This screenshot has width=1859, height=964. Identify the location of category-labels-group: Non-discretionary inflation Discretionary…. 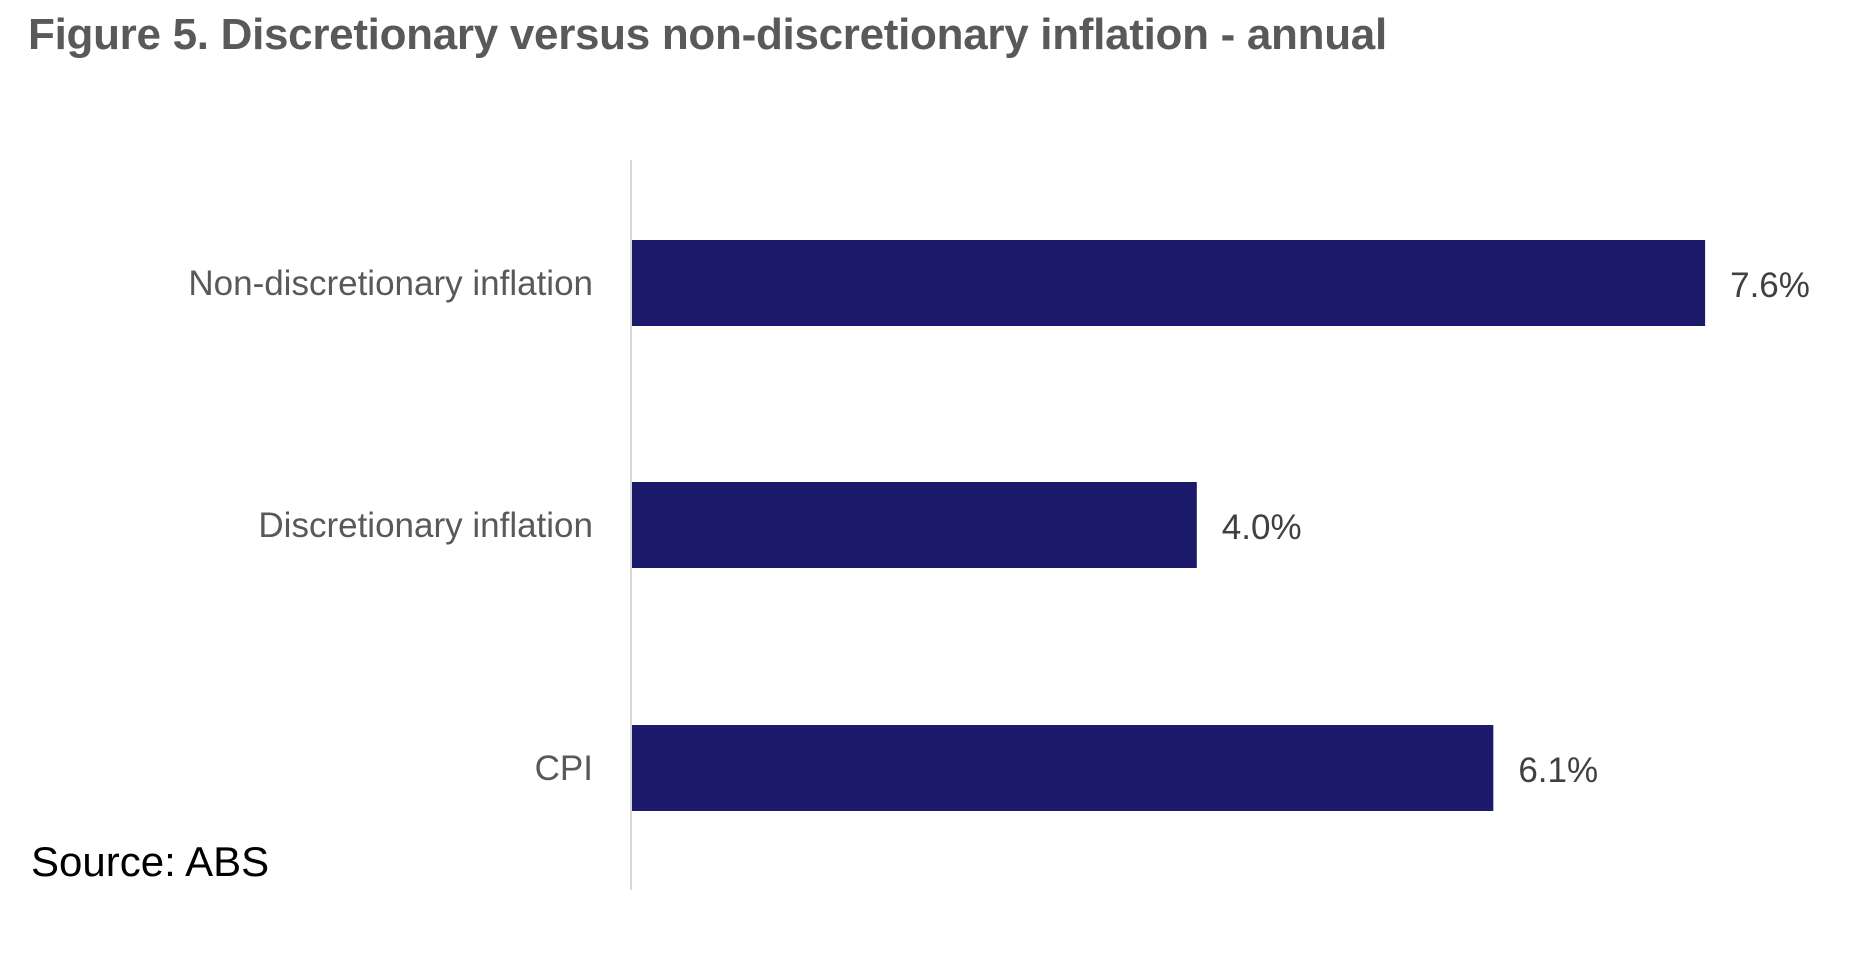
(390, 526).